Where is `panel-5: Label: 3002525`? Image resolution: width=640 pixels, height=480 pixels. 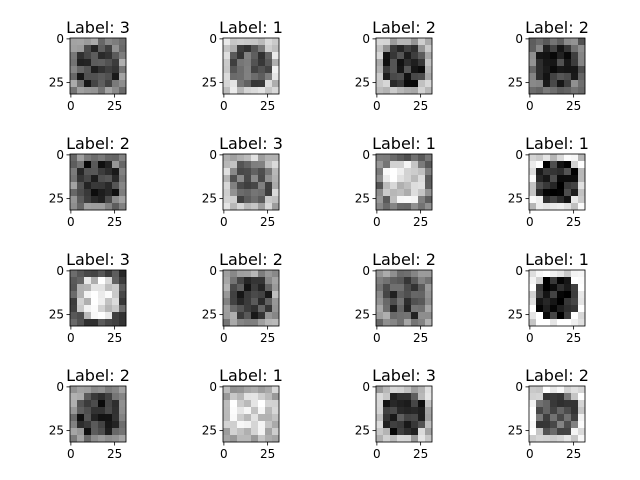 panel-5: Label: 3002525 is located at coordinates (242, 181).